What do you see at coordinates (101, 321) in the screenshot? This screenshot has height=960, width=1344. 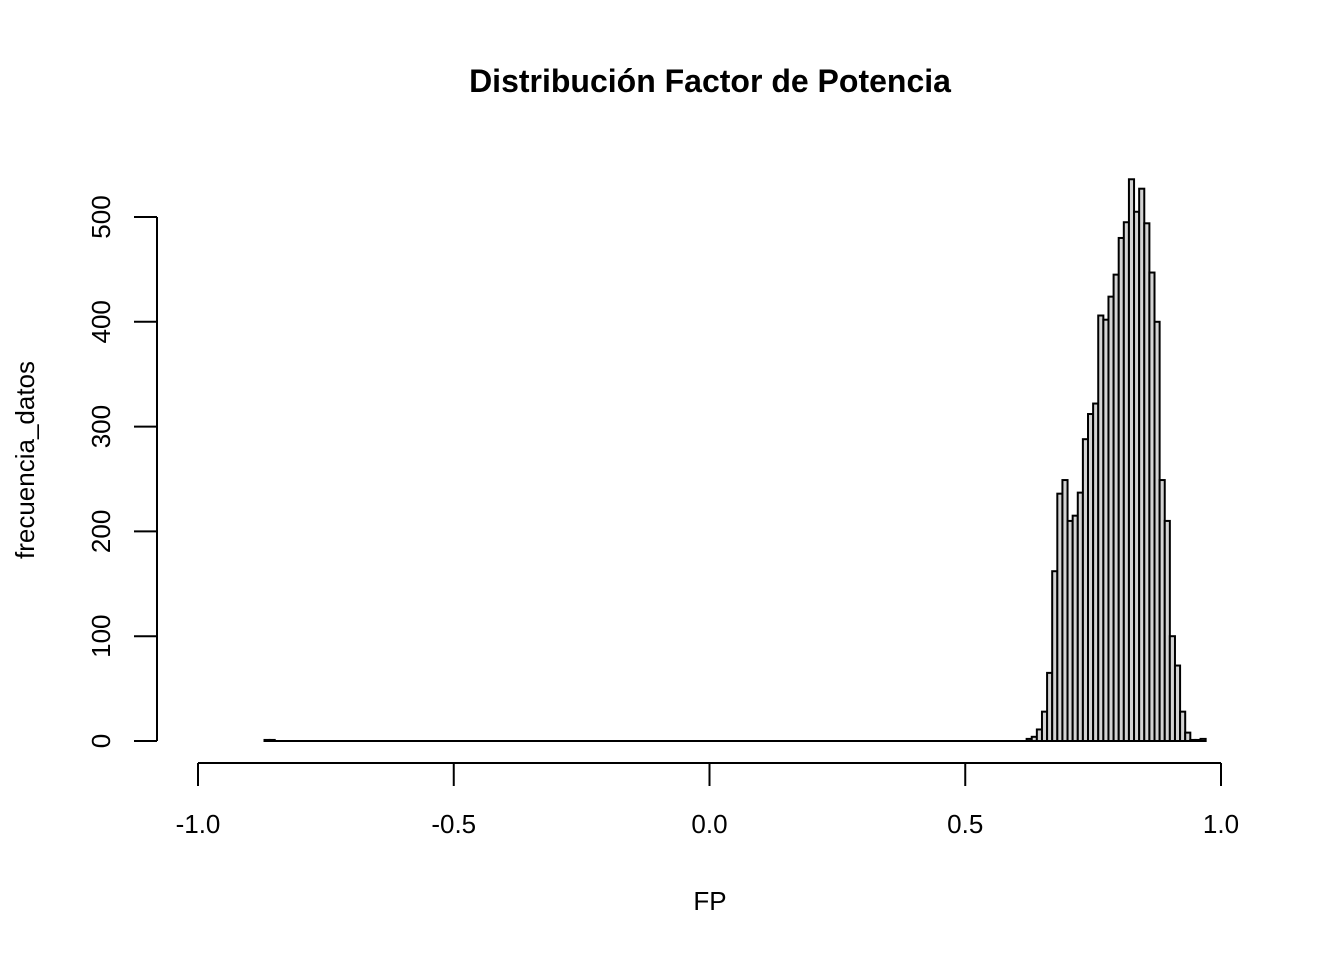 I see `y-tick-label: 400` at bounding box center [101, 321].